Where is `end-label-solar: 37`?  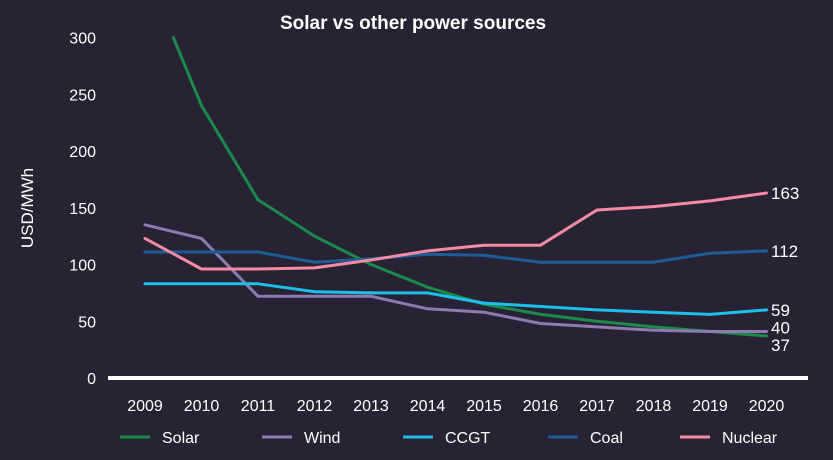 end-label-solar: 37 is located at coordinates (780, 345).